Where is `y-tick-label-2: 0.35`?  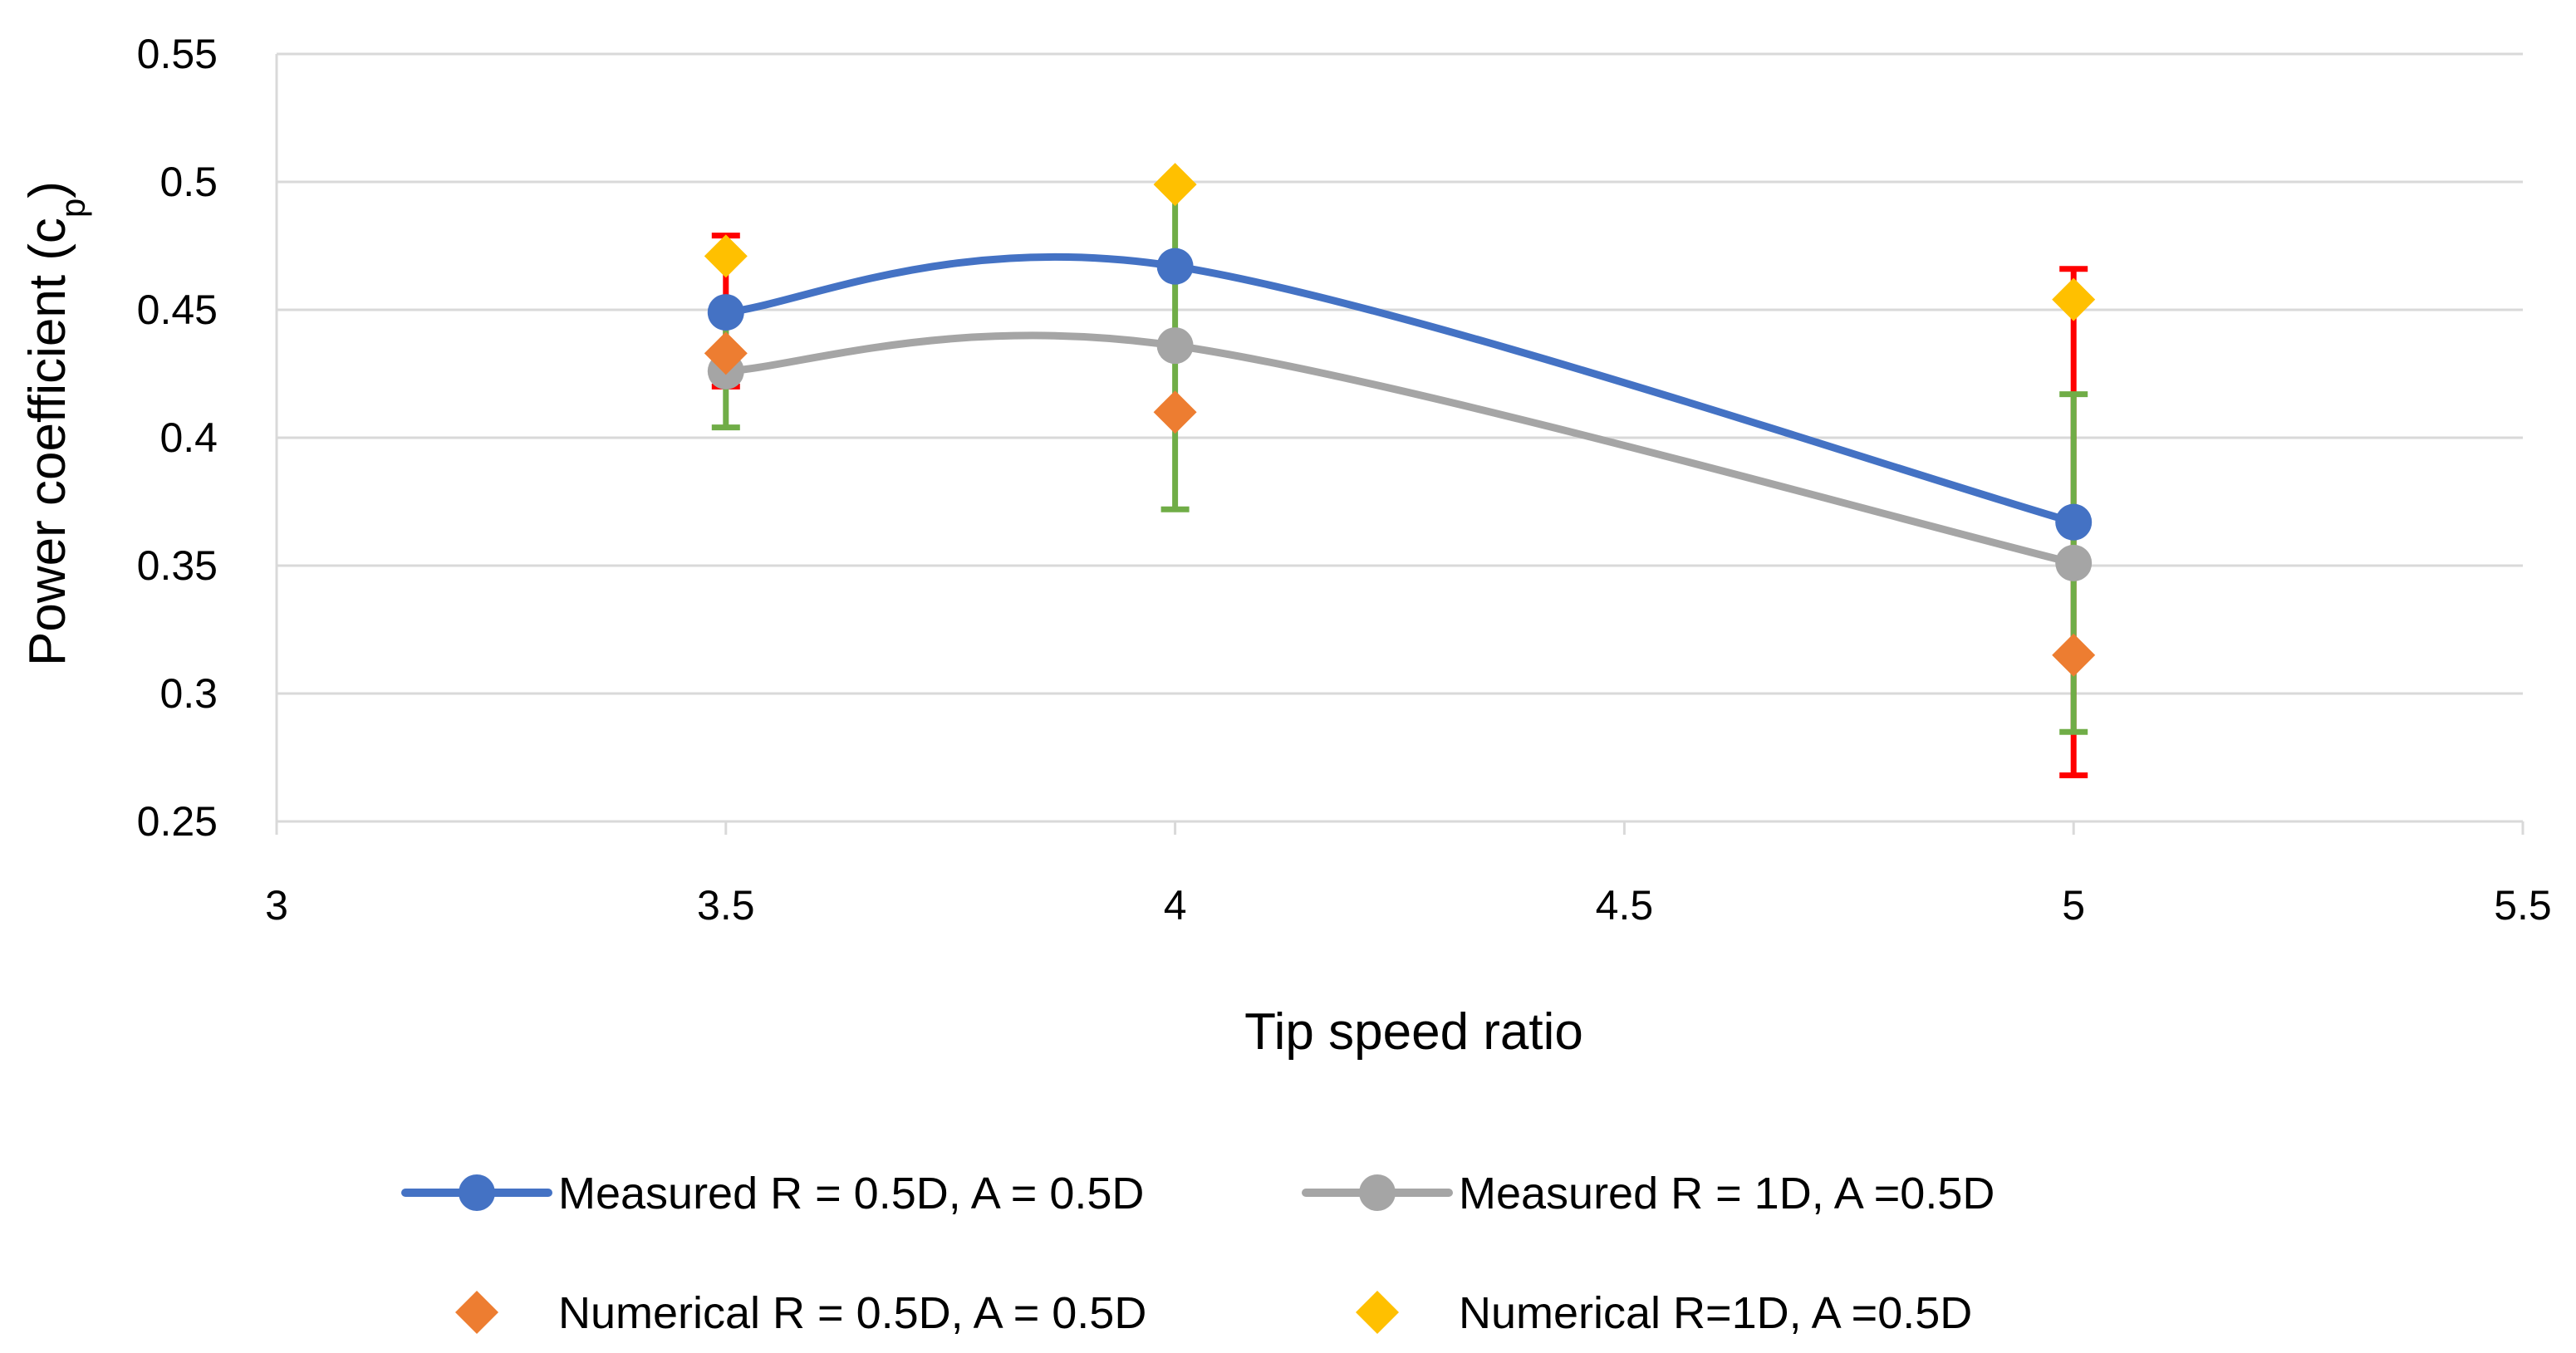
y-tick-label-2: 0.35 is located at coordinates (177, 565).